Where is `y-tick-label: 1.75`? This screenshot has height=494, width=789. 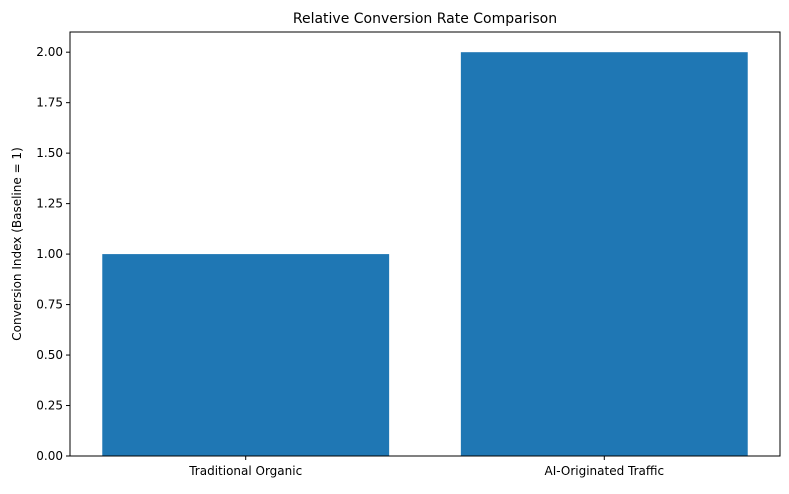
y-tick-label: 1.75 is located at coordinates (49, 103).